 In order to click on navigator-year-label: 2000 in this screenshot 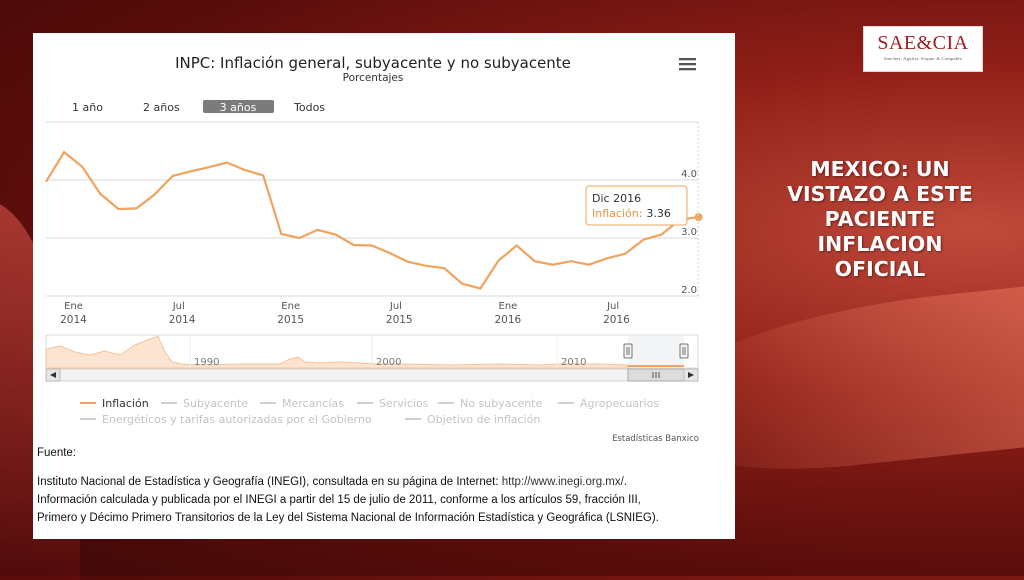, I will do `click(388, 362)`.